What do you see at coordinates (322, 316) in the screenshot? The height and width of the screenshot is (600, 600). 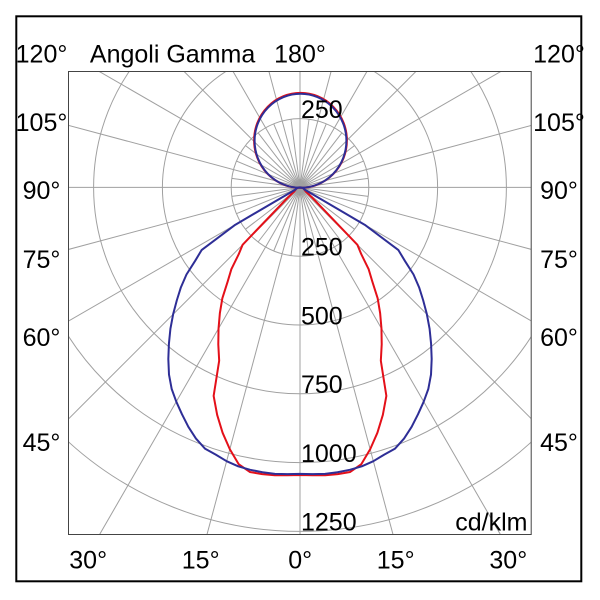 I see `svg-text: 500` at bounding box center [322, 316].